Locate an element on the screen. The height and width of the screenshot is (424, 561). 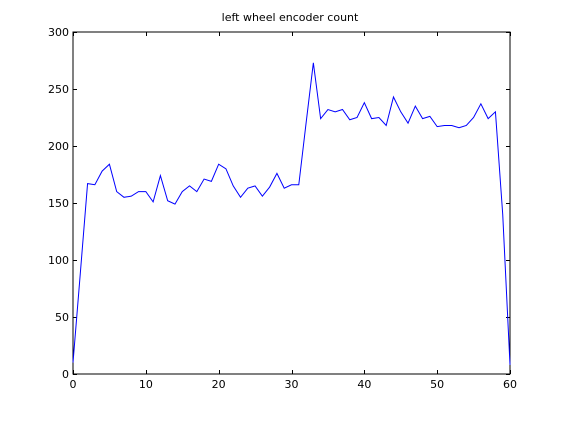
x-tick-label: 10 is located at coordinates (146, 384).